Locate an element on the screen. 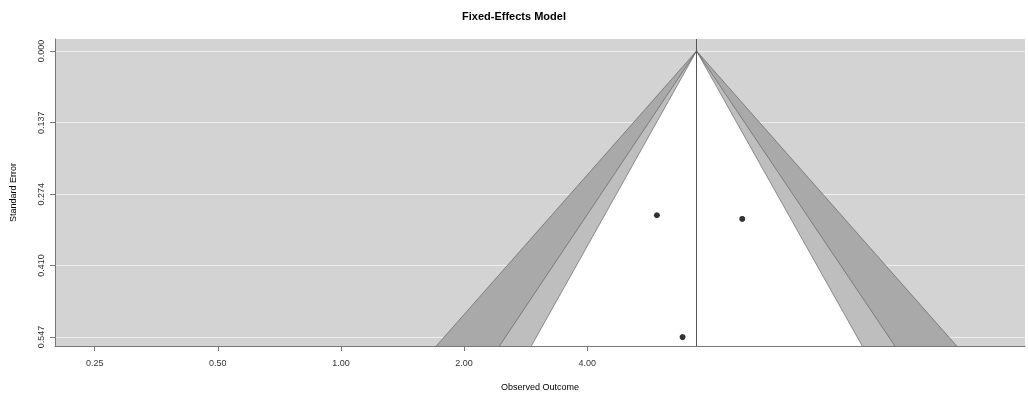  y-tick-label: 0.547 is located at coordinates (40, 337).